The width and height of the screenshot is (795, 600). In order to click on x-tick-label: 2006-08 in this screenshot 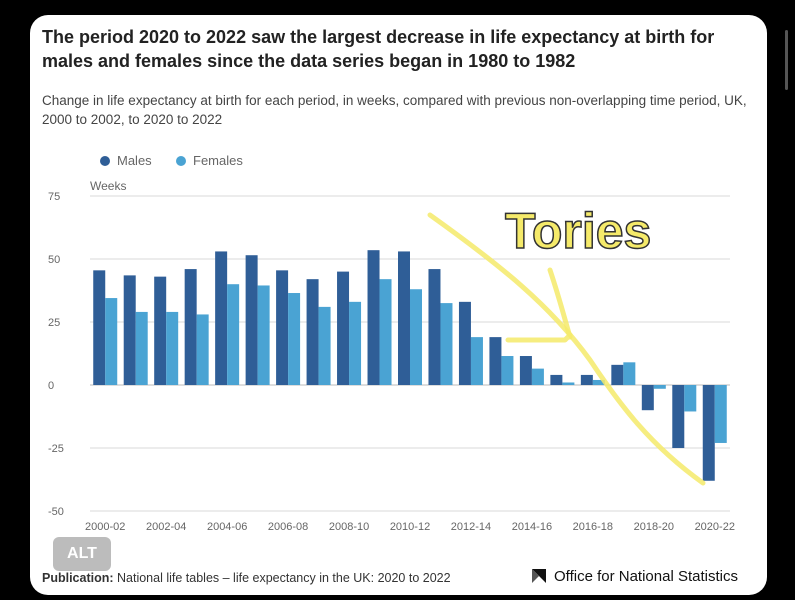, I will do `click(288, 527)`.